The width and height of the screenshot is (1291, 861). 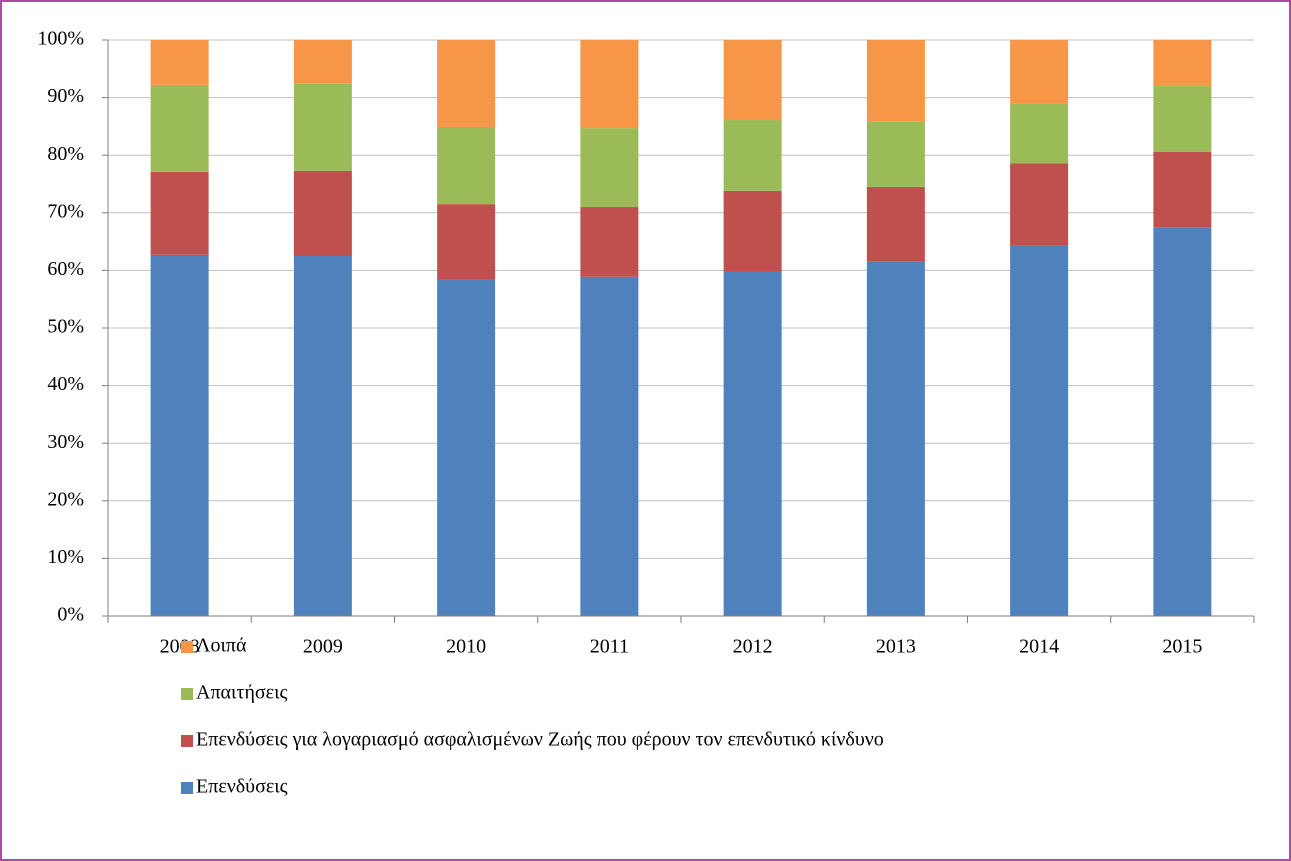 What do you see at coordinates (65, 327) in the screenshot?
I see `y-tick-label: 50%` at bounding box center [65, 327].